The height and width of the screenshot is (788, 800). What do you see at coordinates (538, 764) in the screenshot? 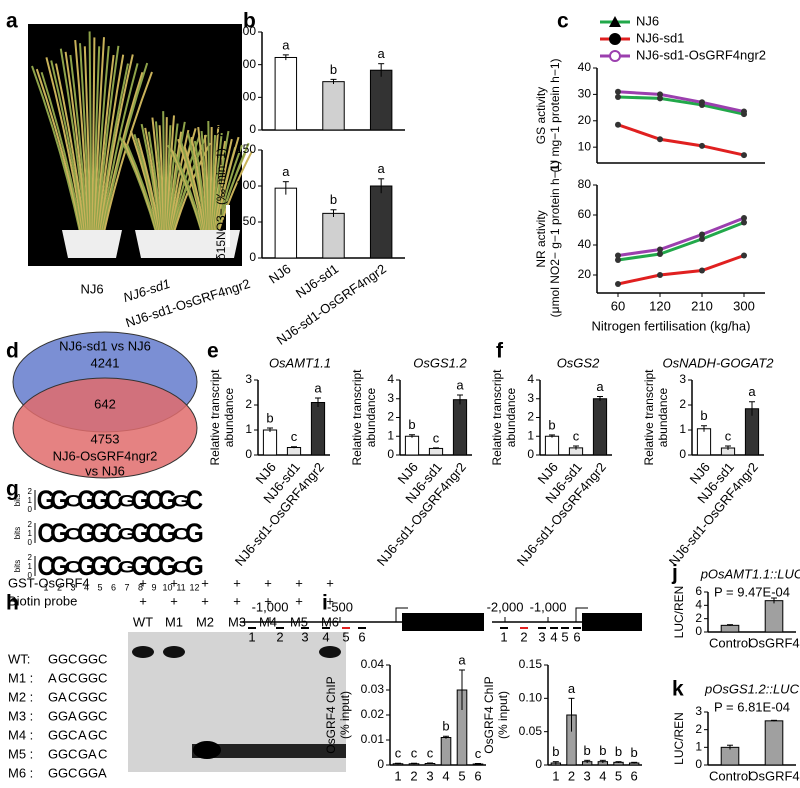
I see `y-tick-label: 0` at bounding box center [538, 764].